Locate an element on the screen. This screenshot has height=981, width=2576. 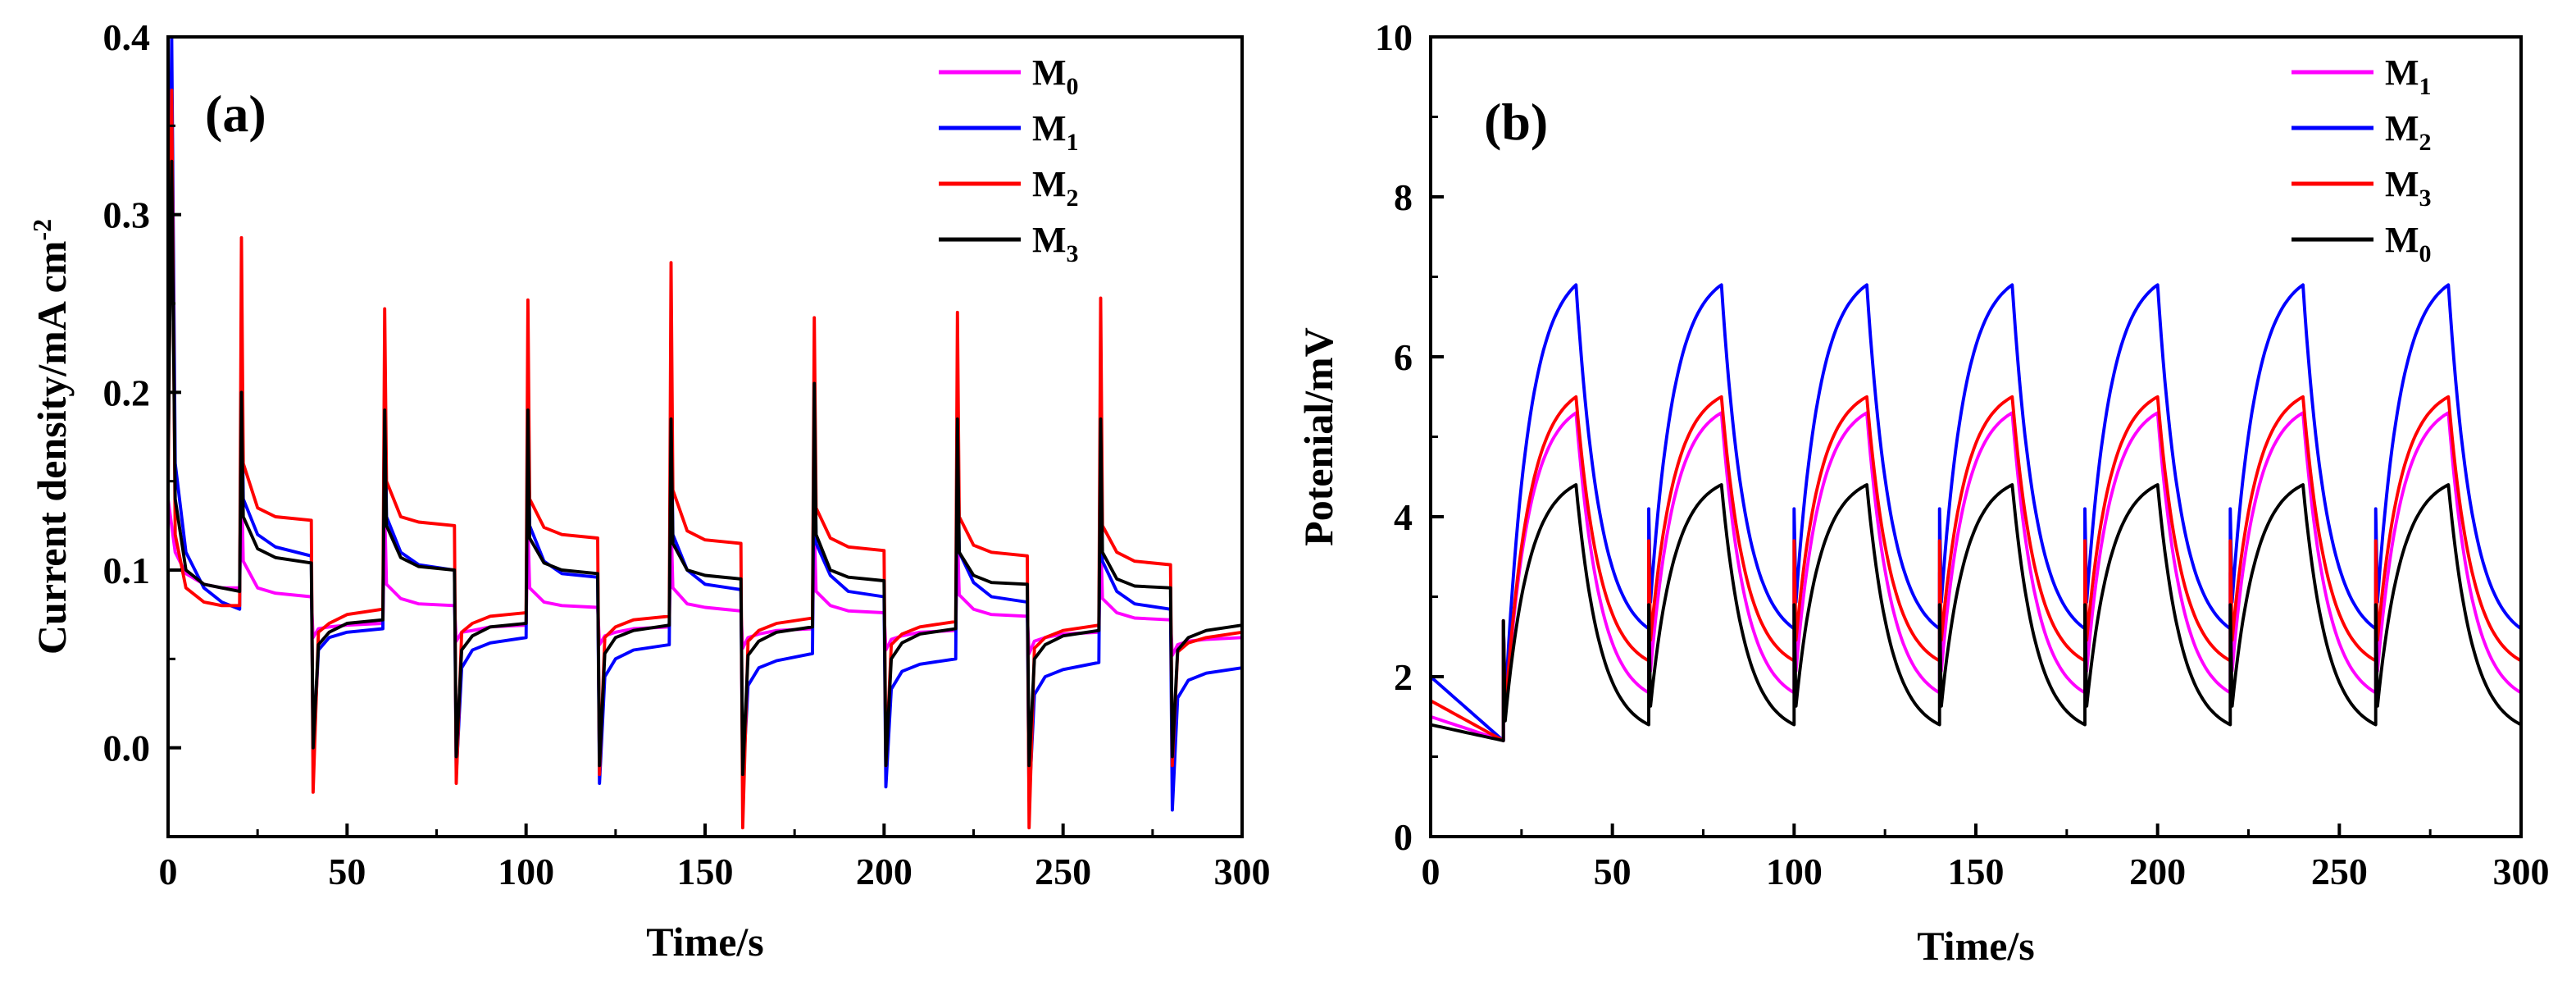
panel-b-x-tick-label: 200 is located at coordinates (2157, 871).